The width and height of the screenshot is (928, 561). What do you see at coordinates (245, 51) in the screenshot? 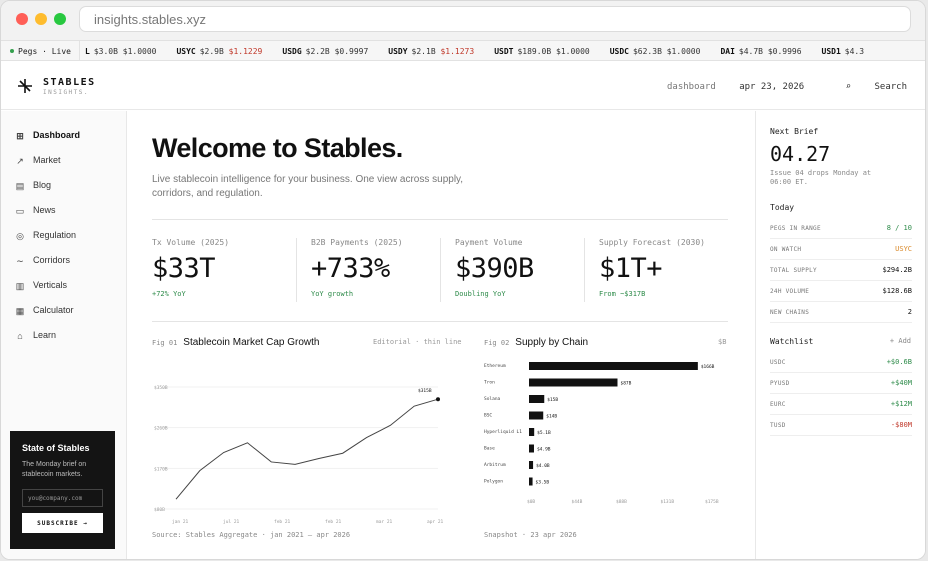
I see `ticker-price: $1.1229` at bounding box center [245, 51].